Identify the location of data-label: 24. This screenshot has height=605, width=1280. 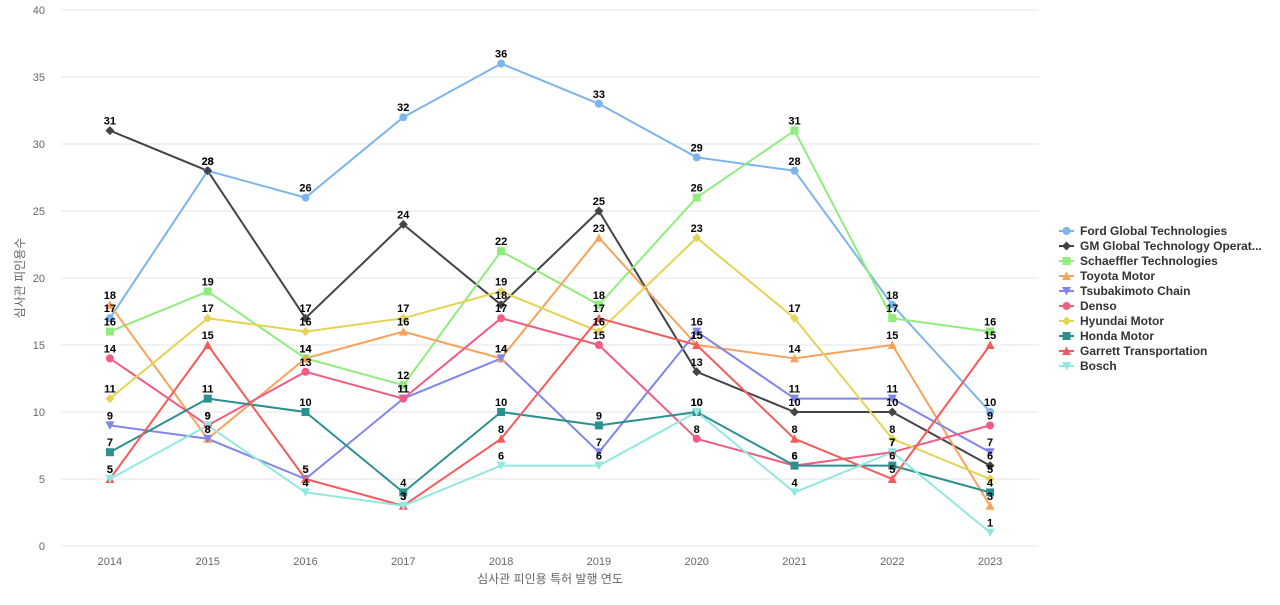
(403, 215).